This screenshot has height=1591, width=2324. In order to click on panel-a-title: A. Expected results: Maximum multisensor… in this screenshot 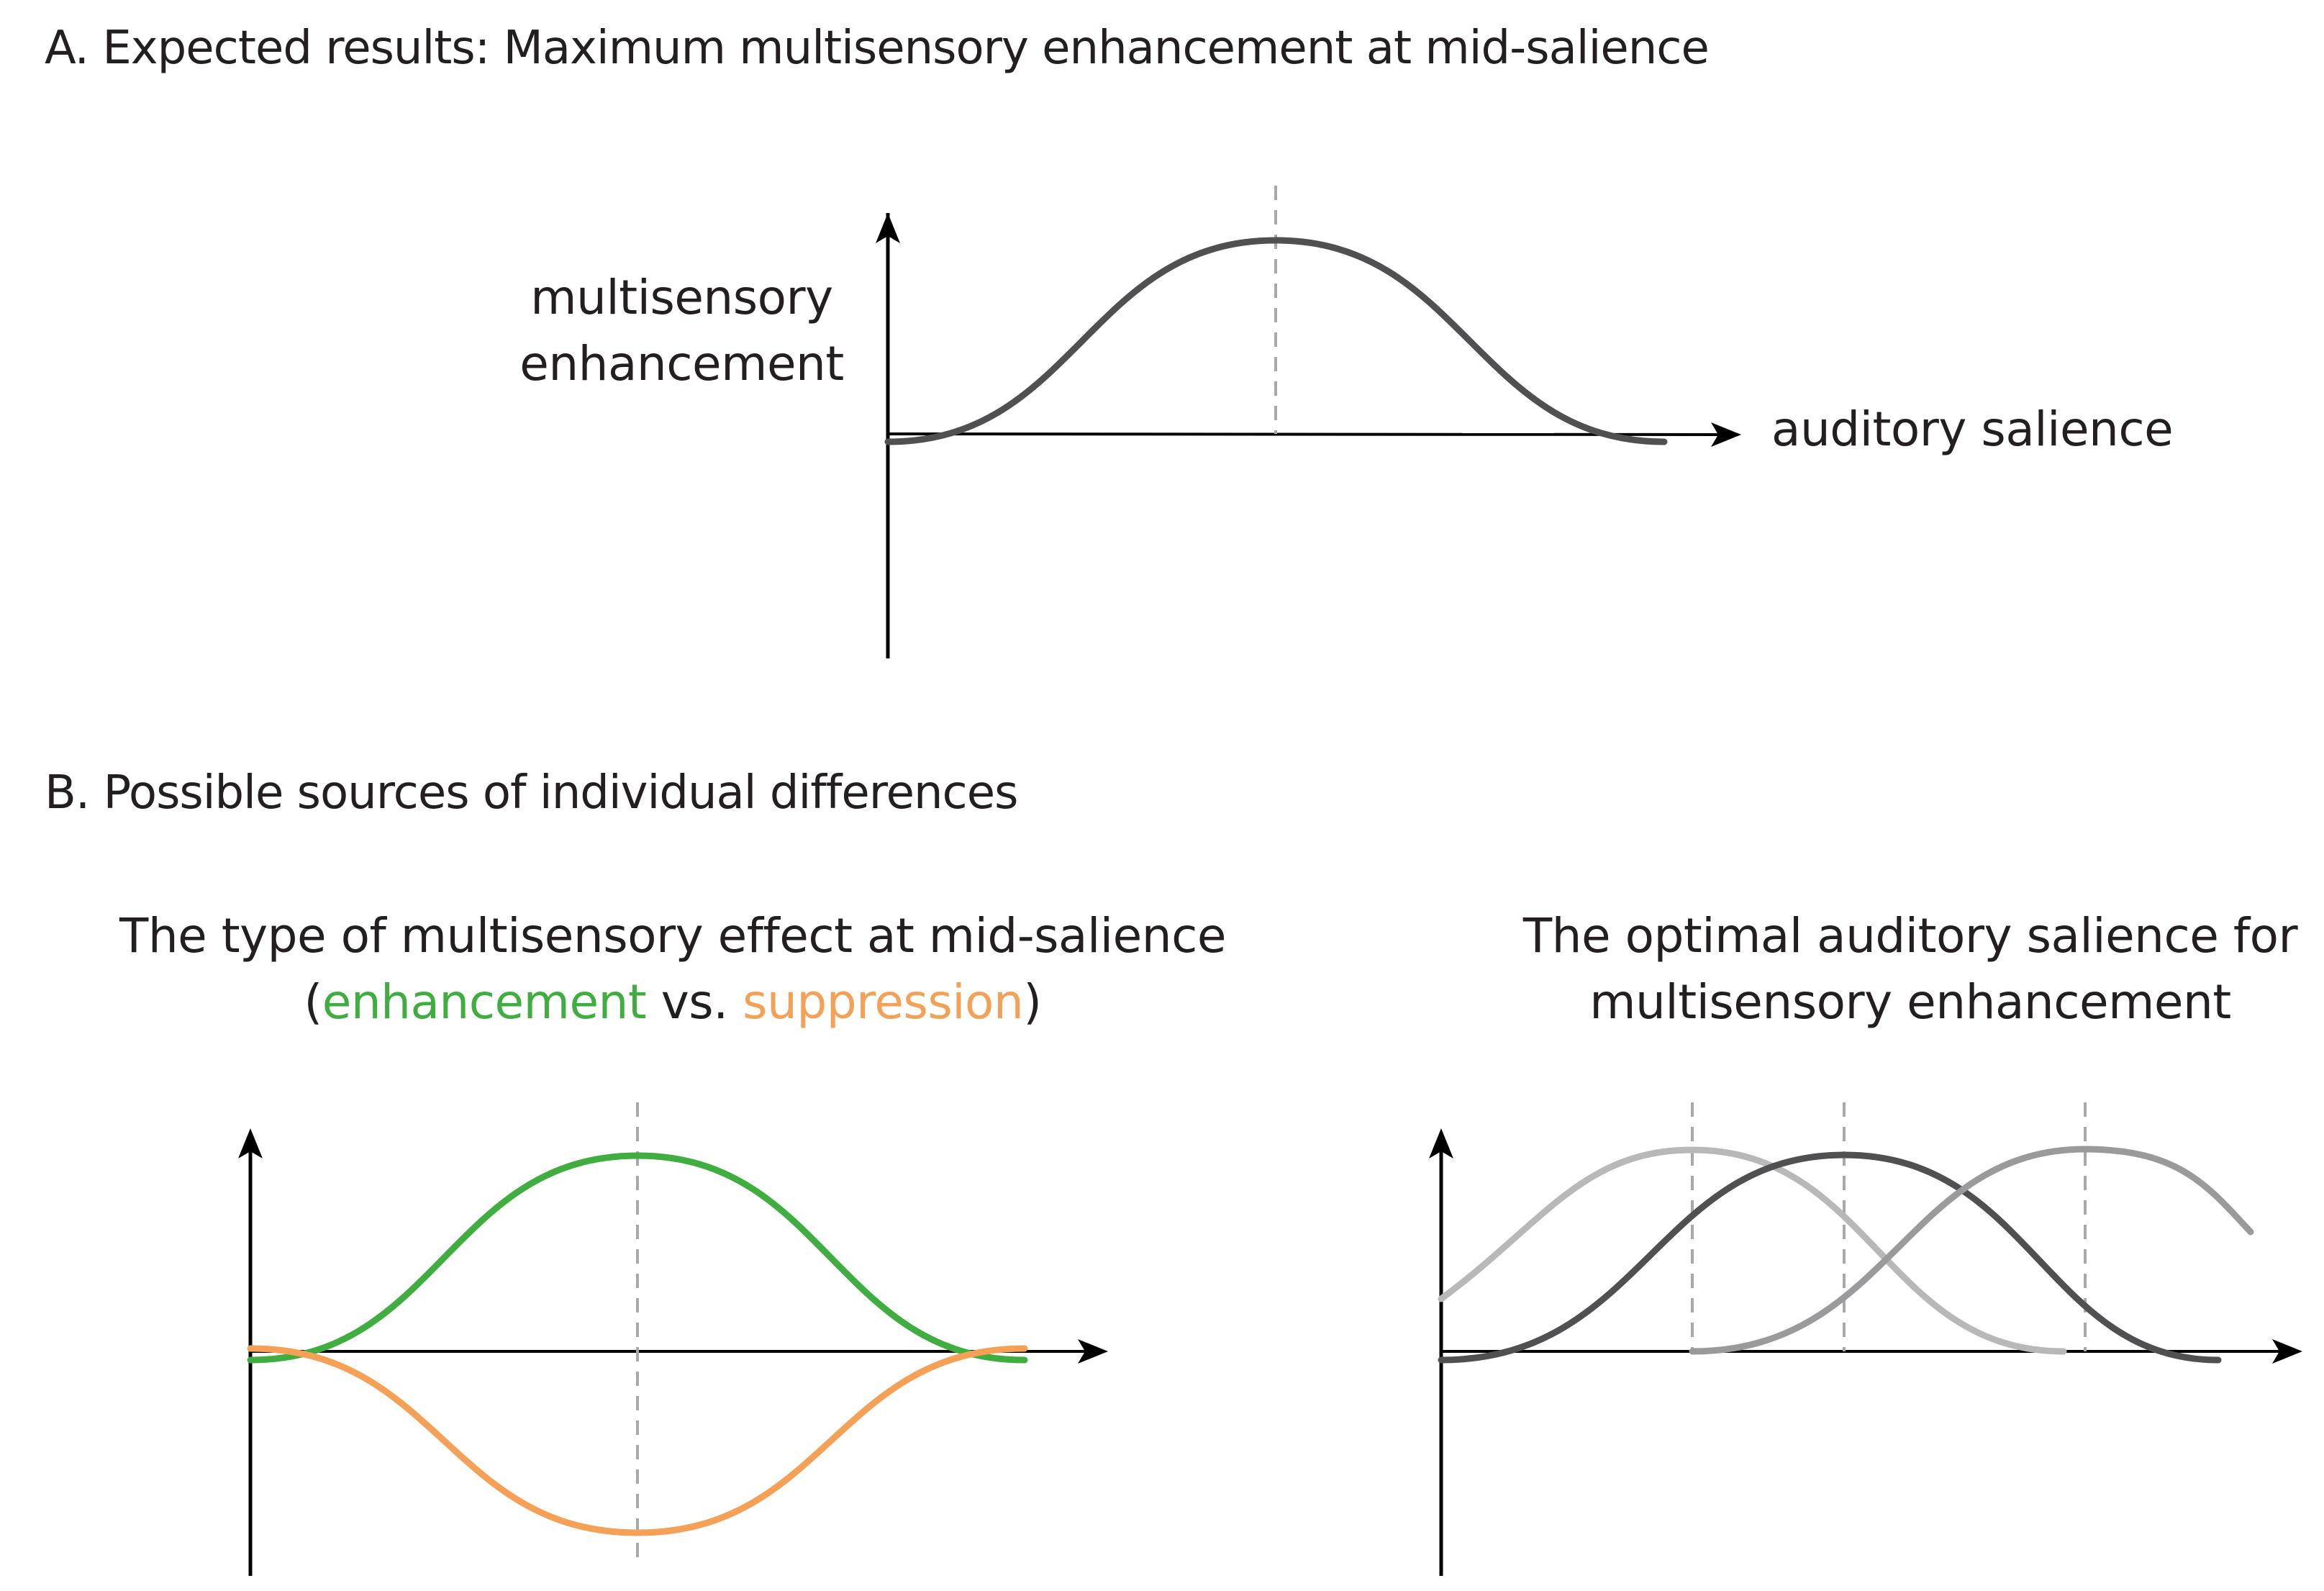, I will do `click(877, 49)`.